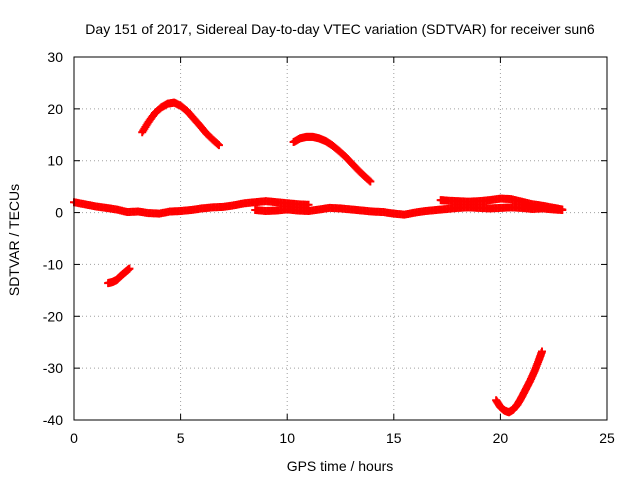 The height and width of the screenshot is (480, 640). What do you see at coordinates (119, 276) in the screenshot?
I see `series-arc-low-early` at bounding box center [119, 276].